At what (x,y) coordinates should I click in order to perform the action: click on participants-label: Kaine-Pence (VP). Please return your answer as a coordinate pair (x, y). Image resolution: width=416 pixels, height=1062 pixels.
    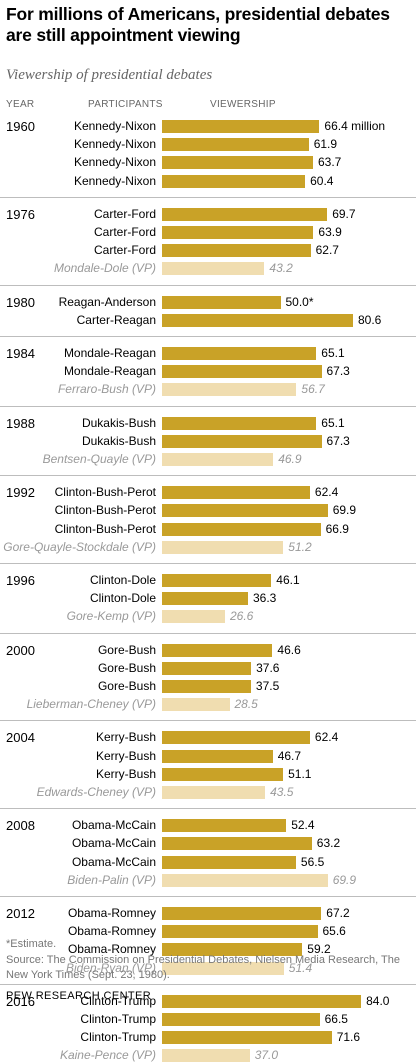
    Looking at the image, I should click on (107, 1055).